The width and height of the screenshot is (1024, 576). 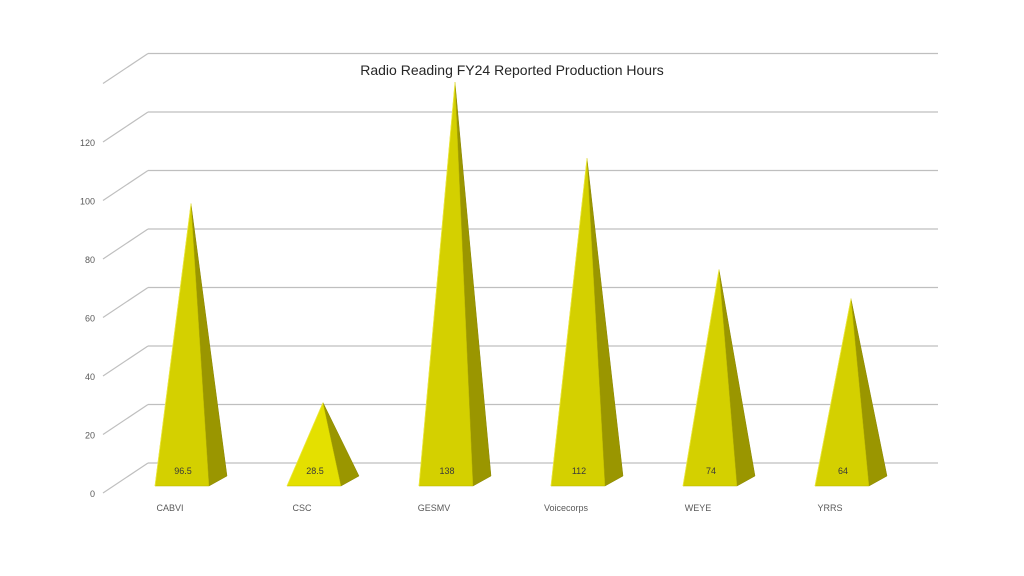 I want to click on data-label: 112, so click(x=579, y=471).